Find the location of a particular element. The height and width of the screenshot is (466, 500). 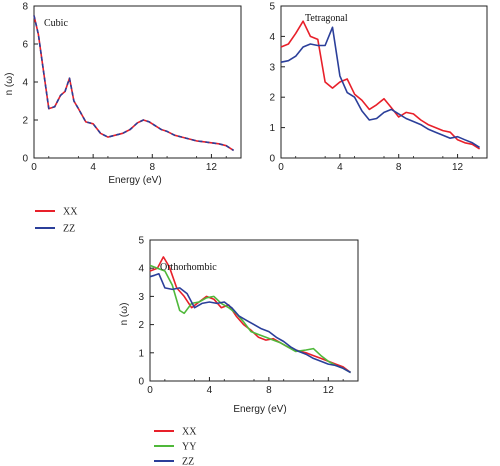

panel-title: Cubic is located at coordinates (56, 23).